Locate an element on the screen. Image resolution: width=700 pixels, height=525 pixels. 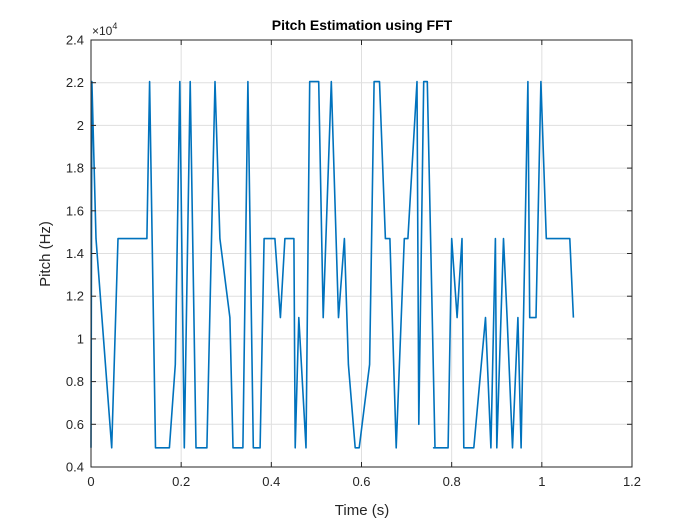
x-tick-labels: 0 0.2 0.4 0.6 0.8 1 1.2 is located at coordinates (364, 481).